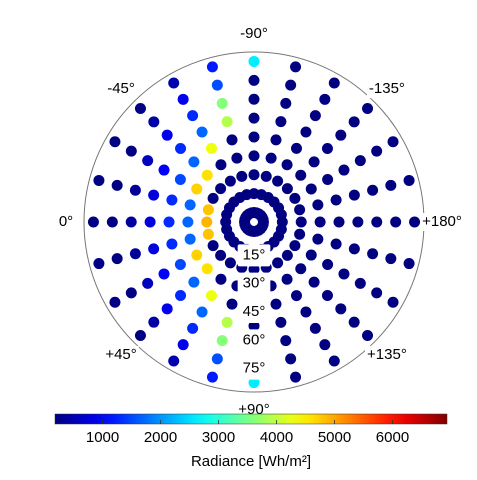 Image resolution: width=477 pixels, height=480 pixels. What do you see at coordinates (253, 409) in the screenshot?
I see `azimuth-label: +90°` at bounding box center [253, 409].